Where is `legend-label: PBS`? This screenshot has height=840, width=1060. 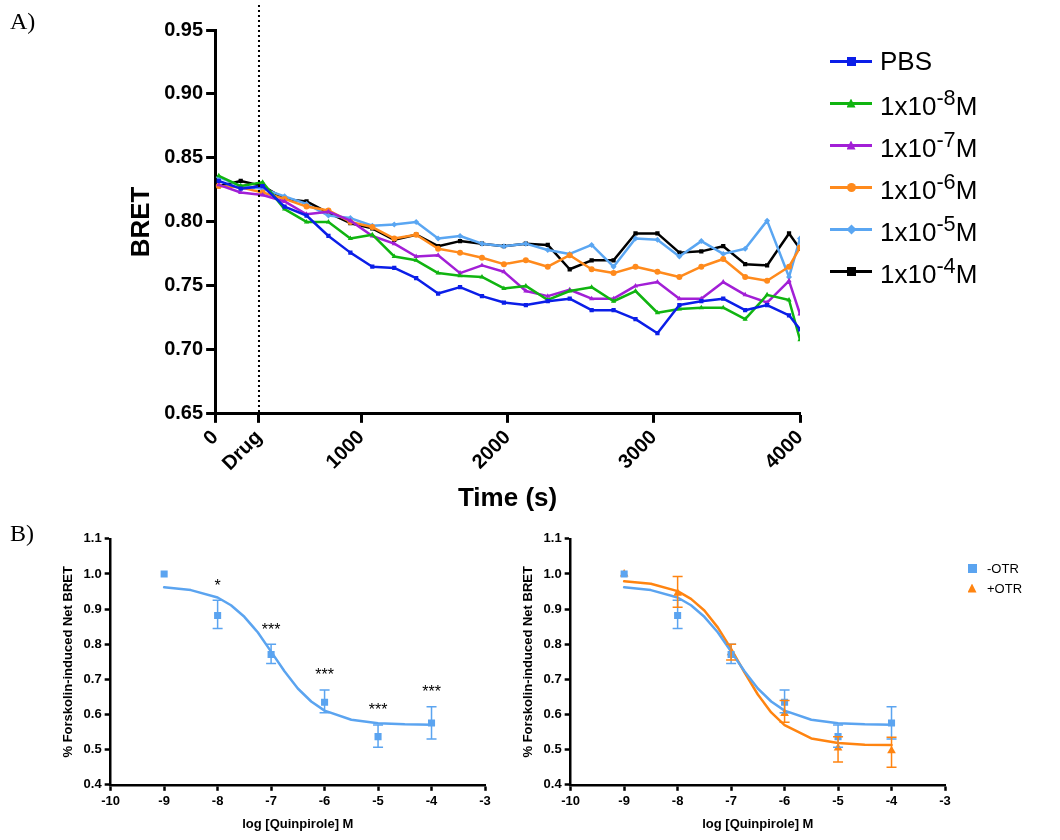 legend-label: PBS is located at coordinates (906, 61).